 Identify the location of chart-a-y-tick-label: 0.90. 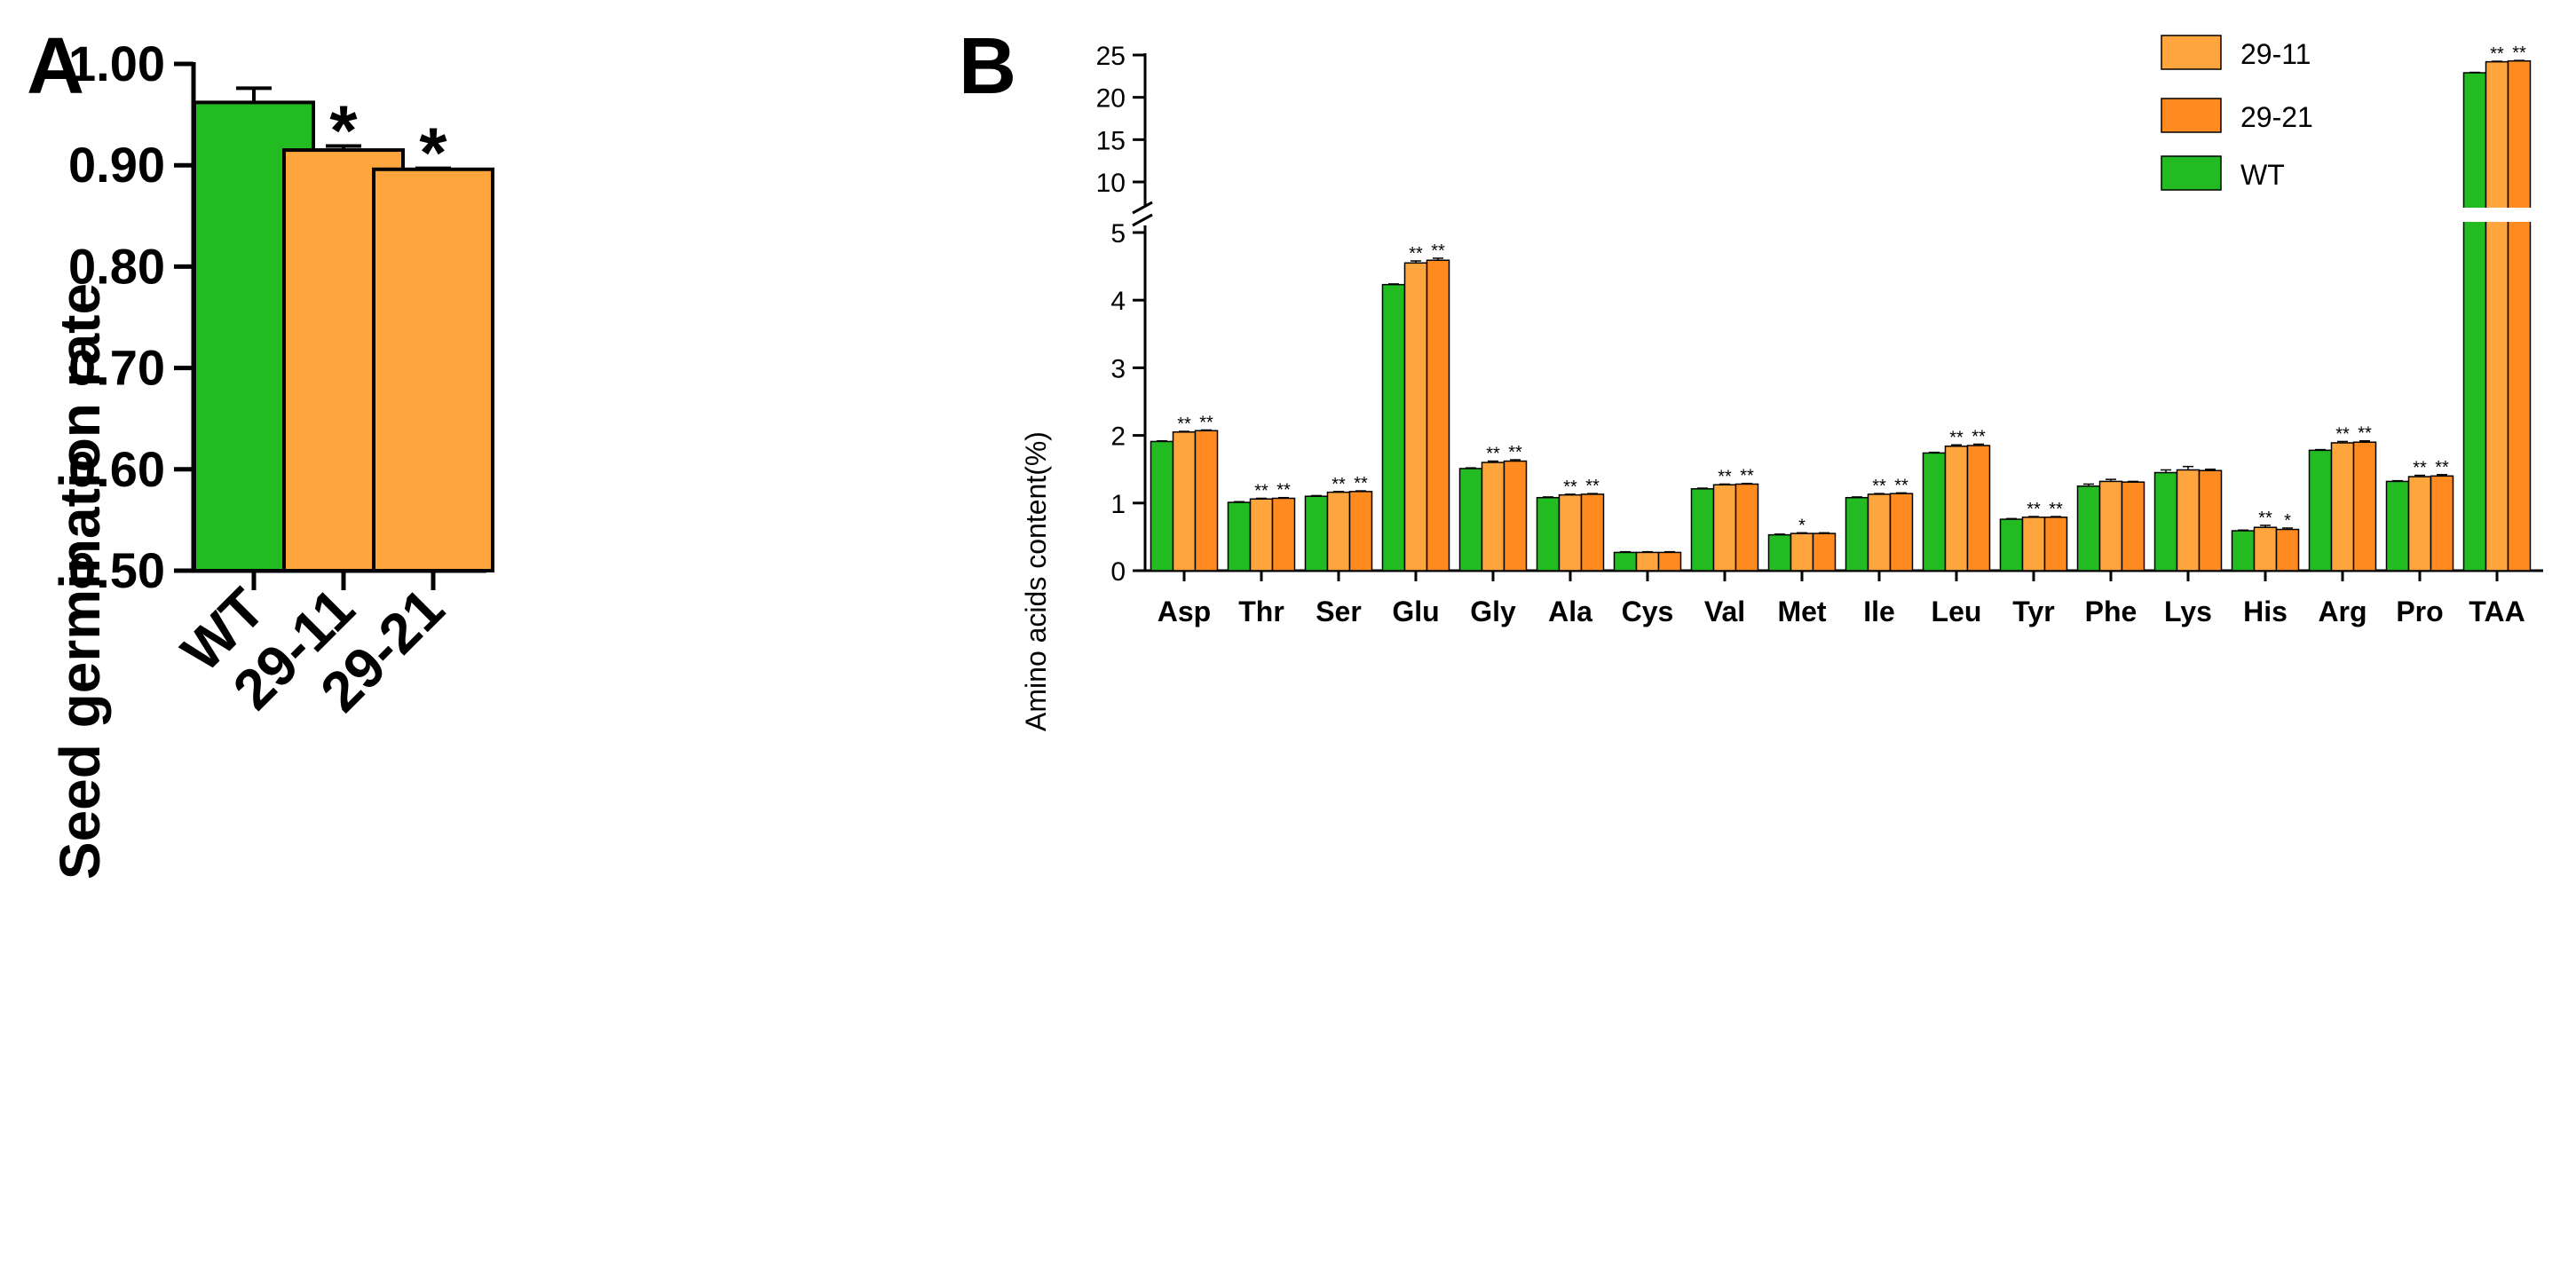
(116, 165).